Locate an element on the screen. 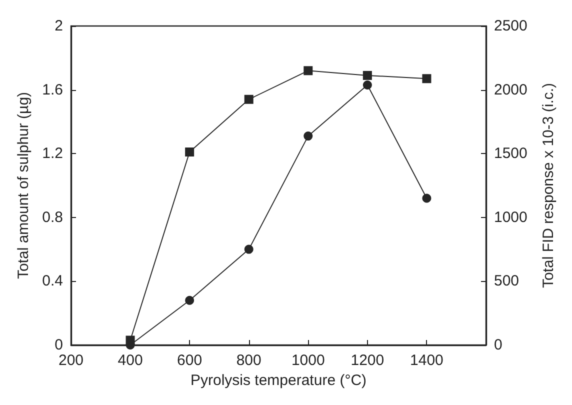 This screenshot has height=405, width=572. x-axis-title: Pyrolysis temperature (°C) is located at coordinates (278, 380).